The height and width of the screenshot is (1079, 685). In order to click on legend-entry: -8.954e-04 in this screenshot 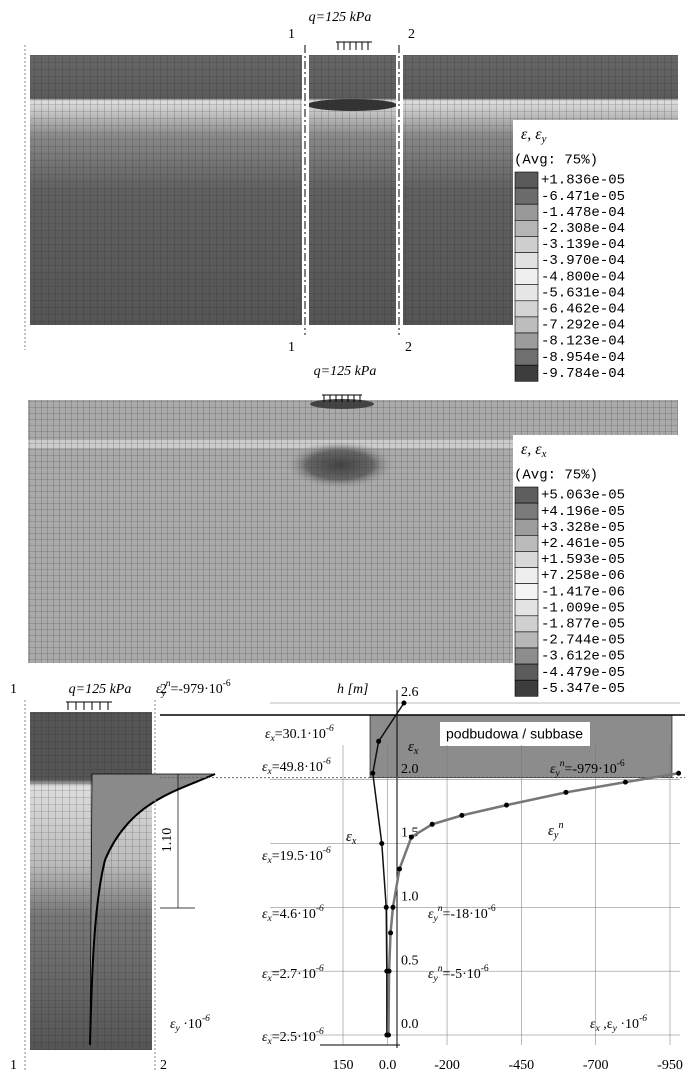, I will do `click(583, 358)`.